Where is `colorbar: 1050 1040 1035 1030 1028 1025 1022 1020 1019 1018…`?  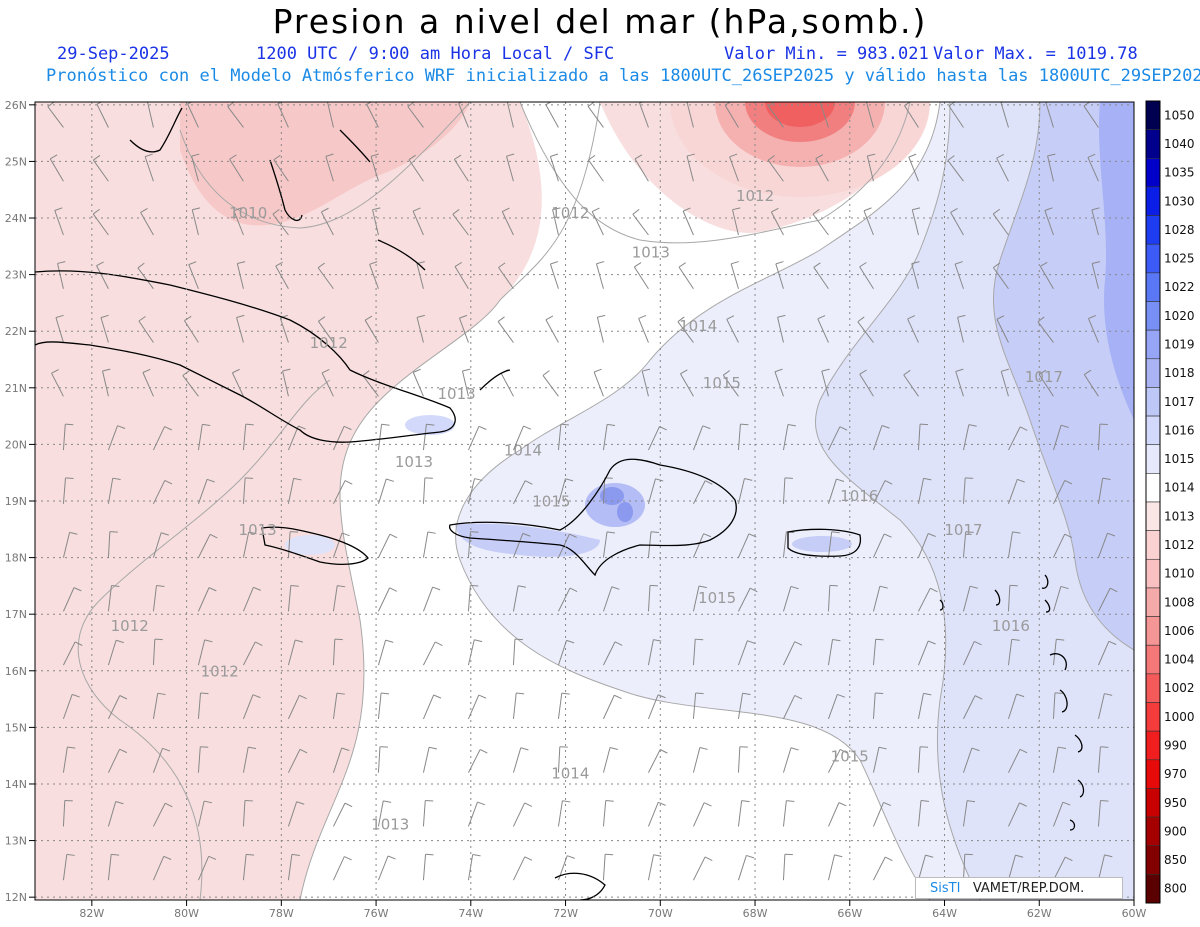
colorbar: 1050 1040 1035 1030 1028 1025 1022 1020 1019 1018… is located at coordinates (1170, 502).